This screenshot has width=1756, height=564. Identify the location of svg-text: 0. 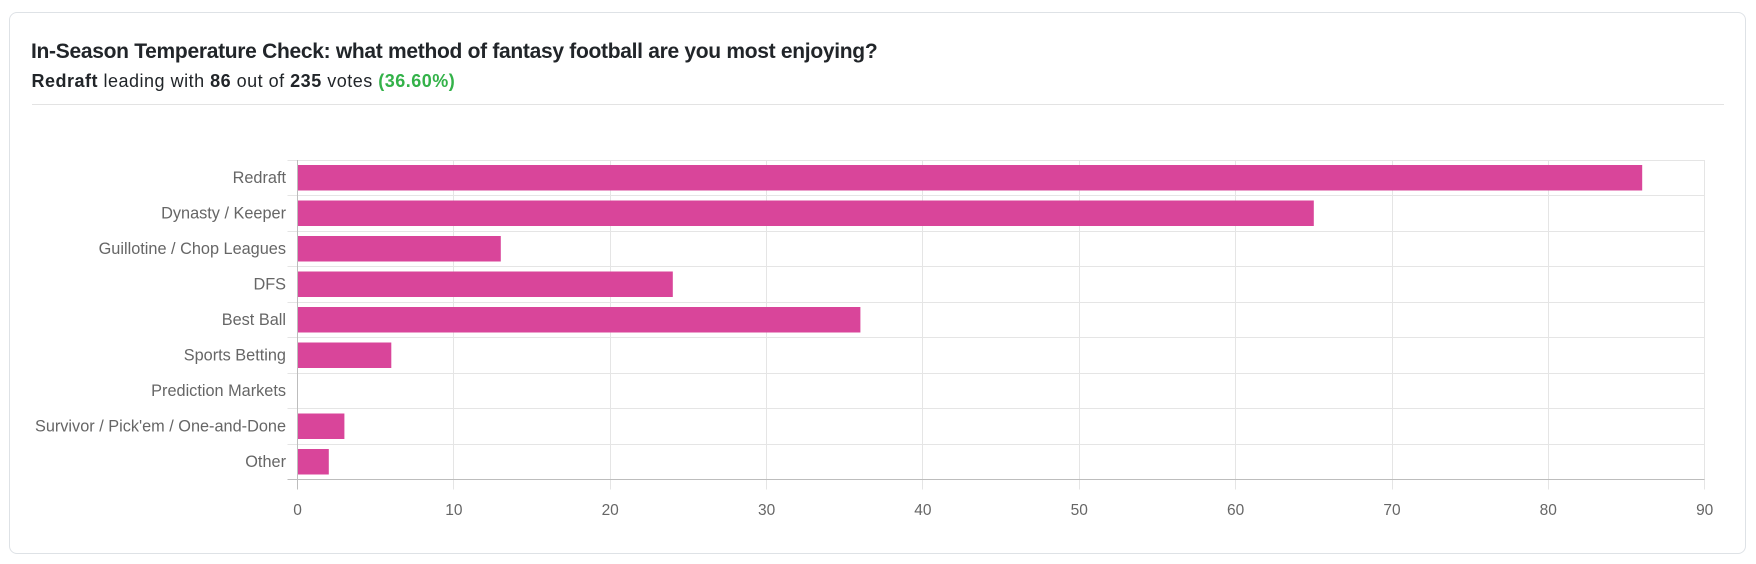
(297, 510).